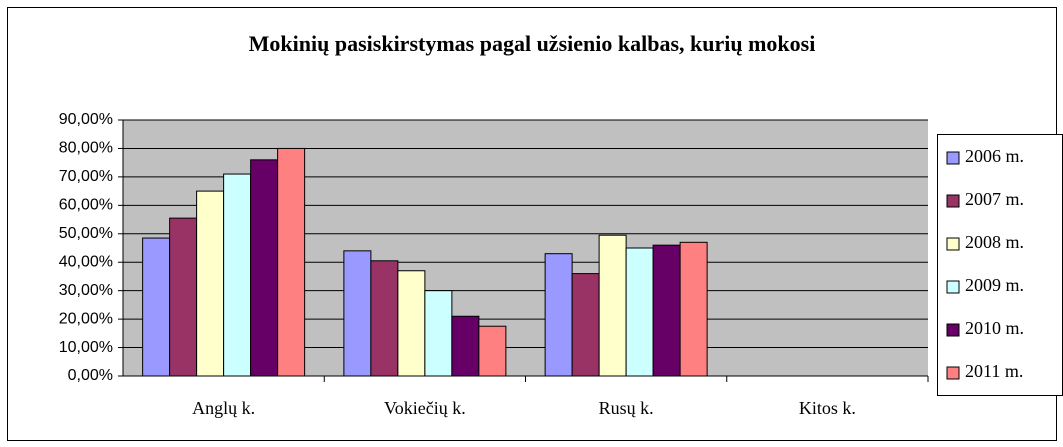 The height and width of the screenshot is (447, 1063). Describe the element at coordinates (994, 328) in the screenshot. I see `legend-label: 2010 m.` at that location.